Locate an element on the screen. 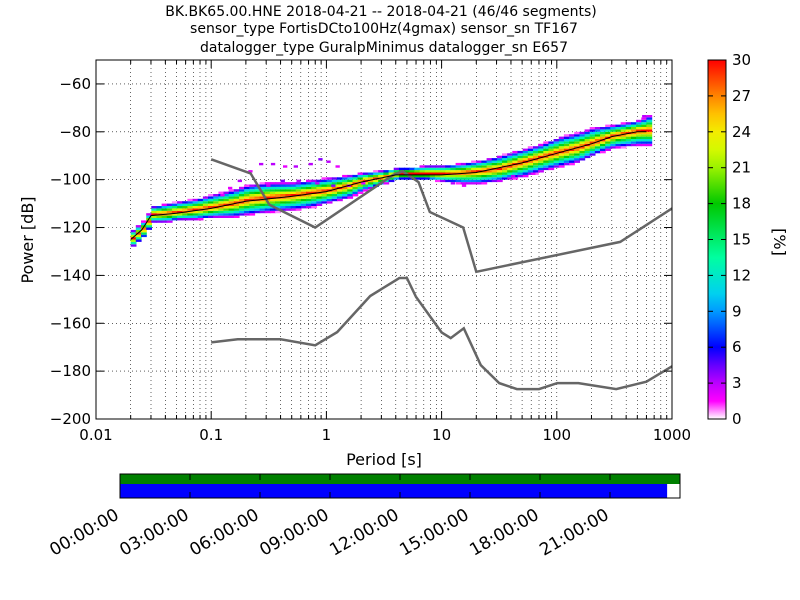 Image resolution: width=800 pixels, height=600 pixels. timeline-tick-label: 03:00:00 is located at coordinates (154, 533).